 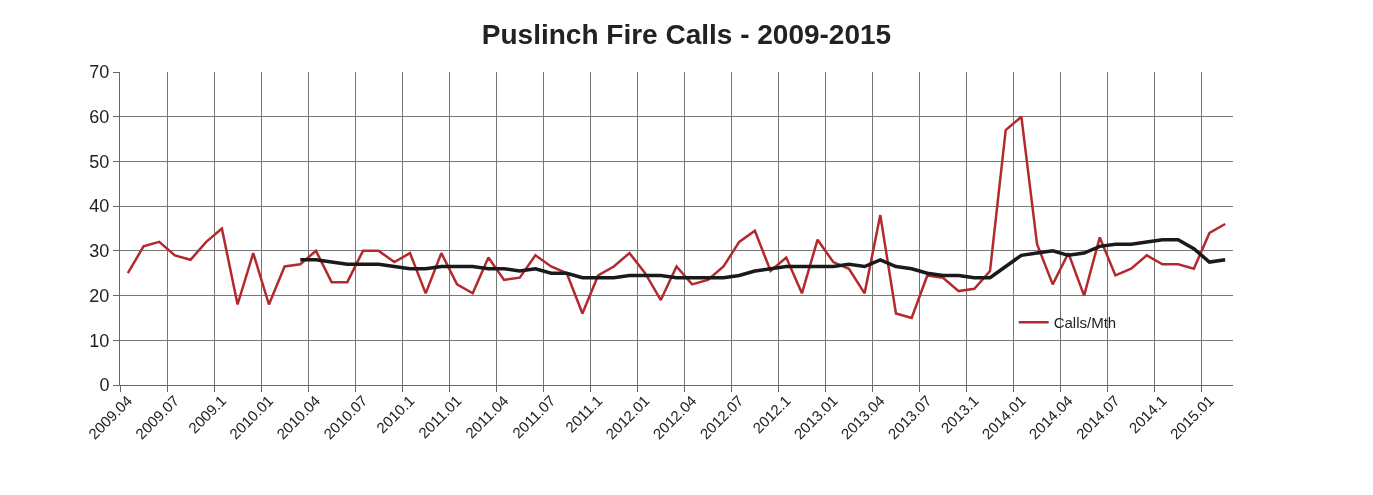 What do you see at coordinates (99, 206) in the screenshot?
I see `y-tick-label: 40` at bounding box center [99, 206].